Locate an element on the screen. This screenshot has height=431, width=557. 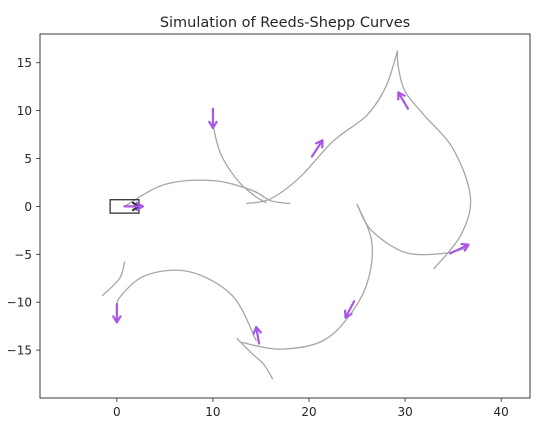
y-tick-label: 0 is located at coordinates (28, 207).